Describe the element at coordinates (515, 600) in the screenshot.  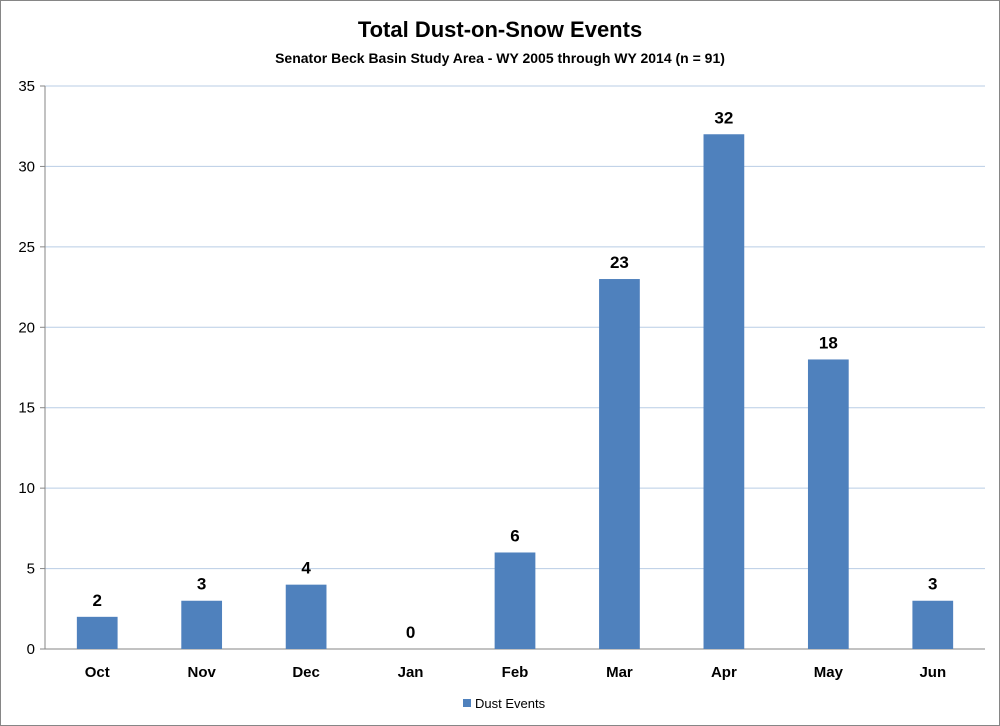
I see `bar-feb` at that location.